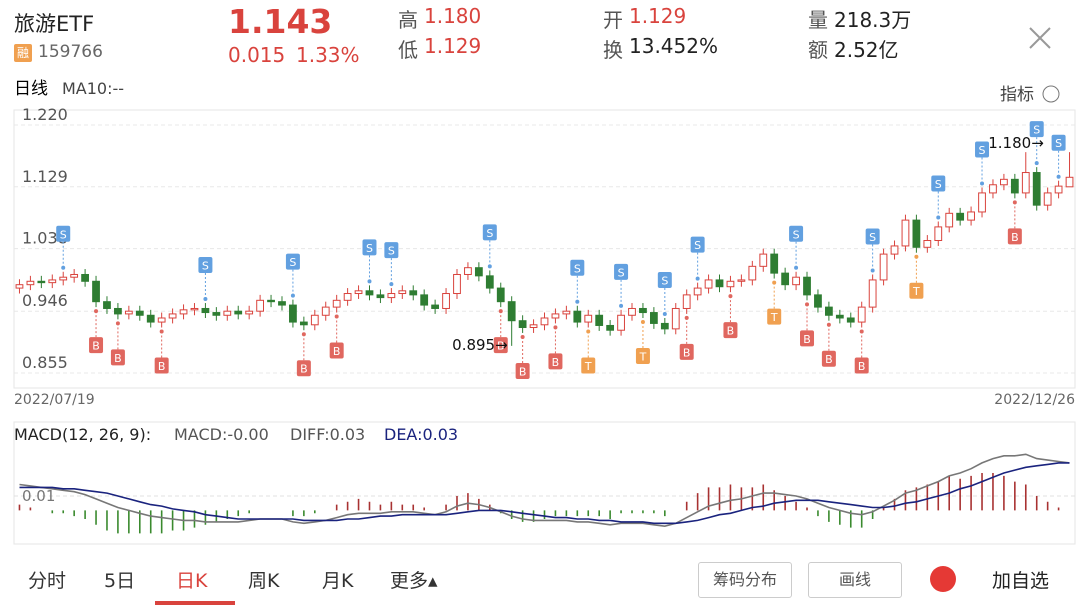  Describe the element at coordinates (943, 579) in the screenshot. I see `record-icon` at that location.